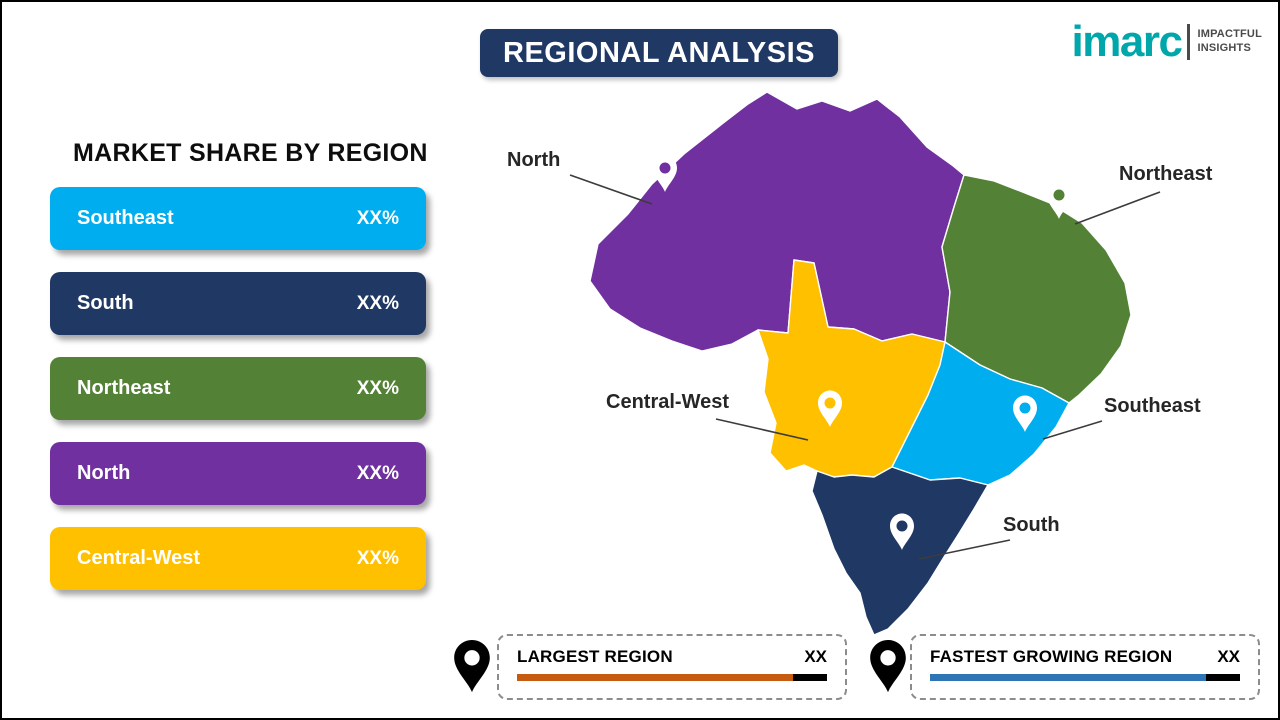 This screenshot has height=720, width=1280. I want to click on legend-fastest-bar, so click(1085, 677).